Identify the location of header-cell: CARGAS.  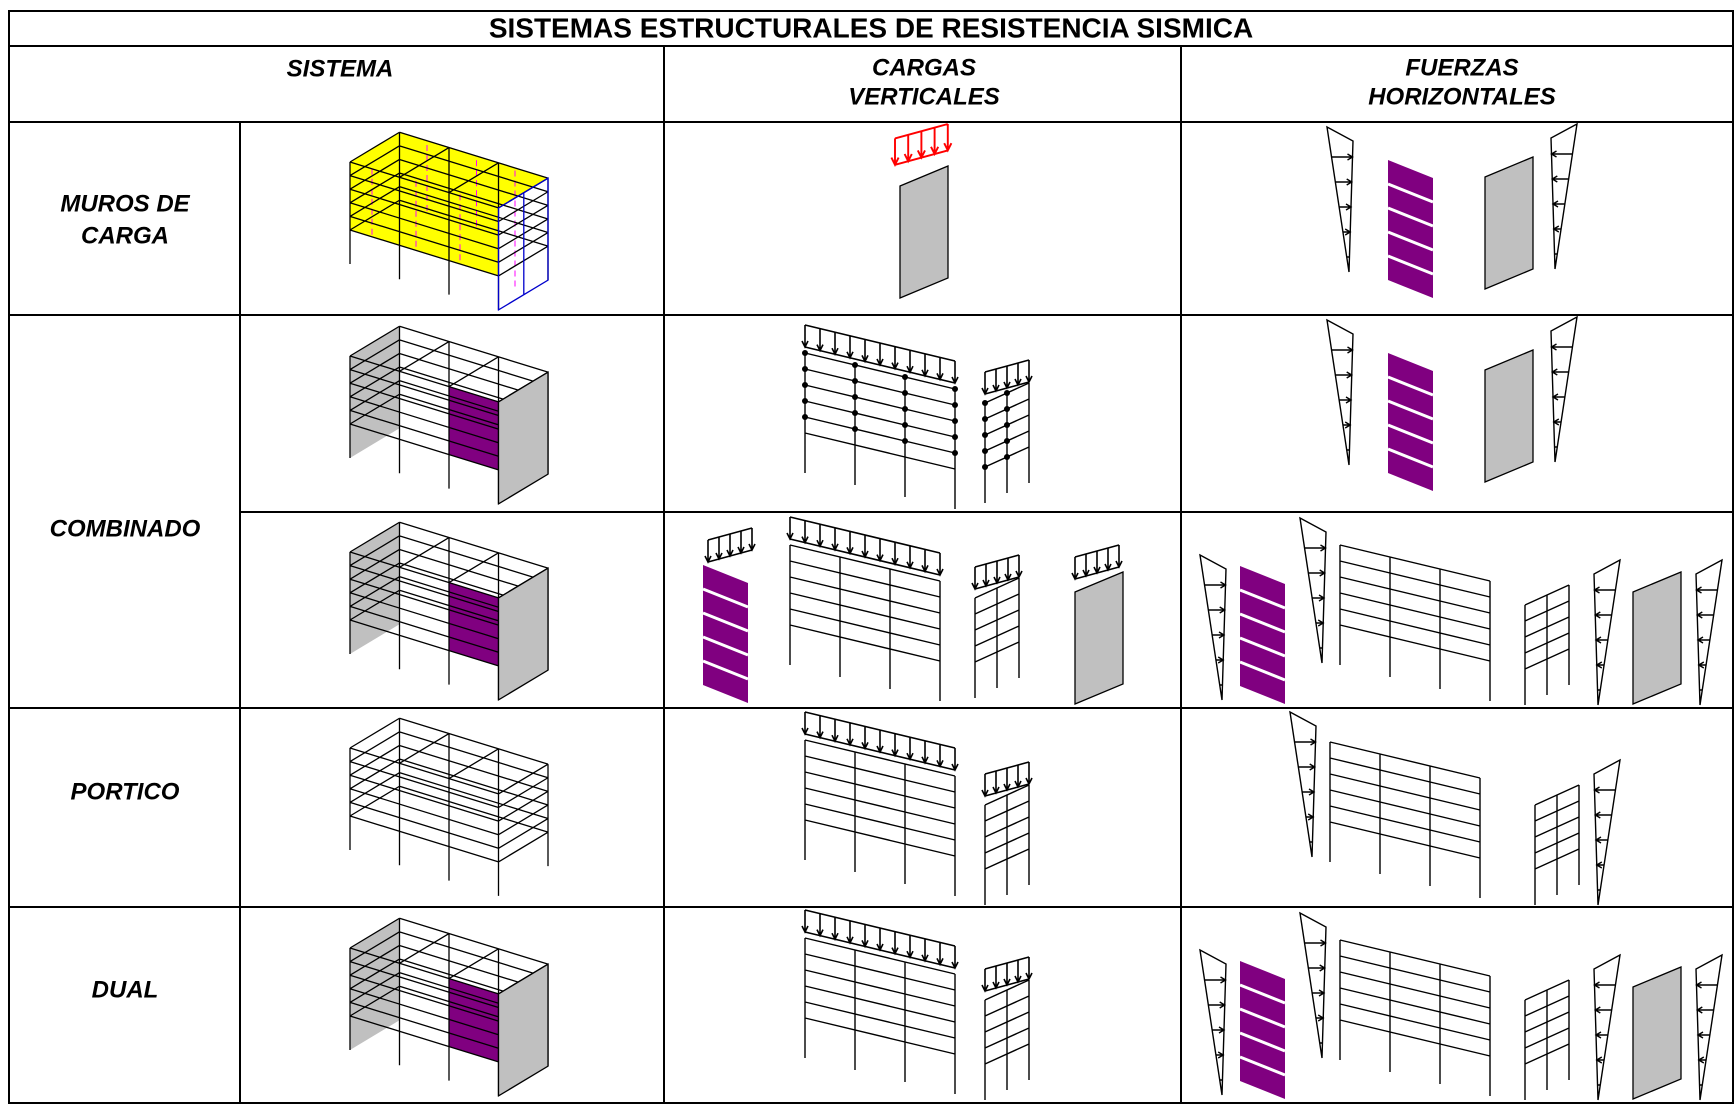
(924, 67).